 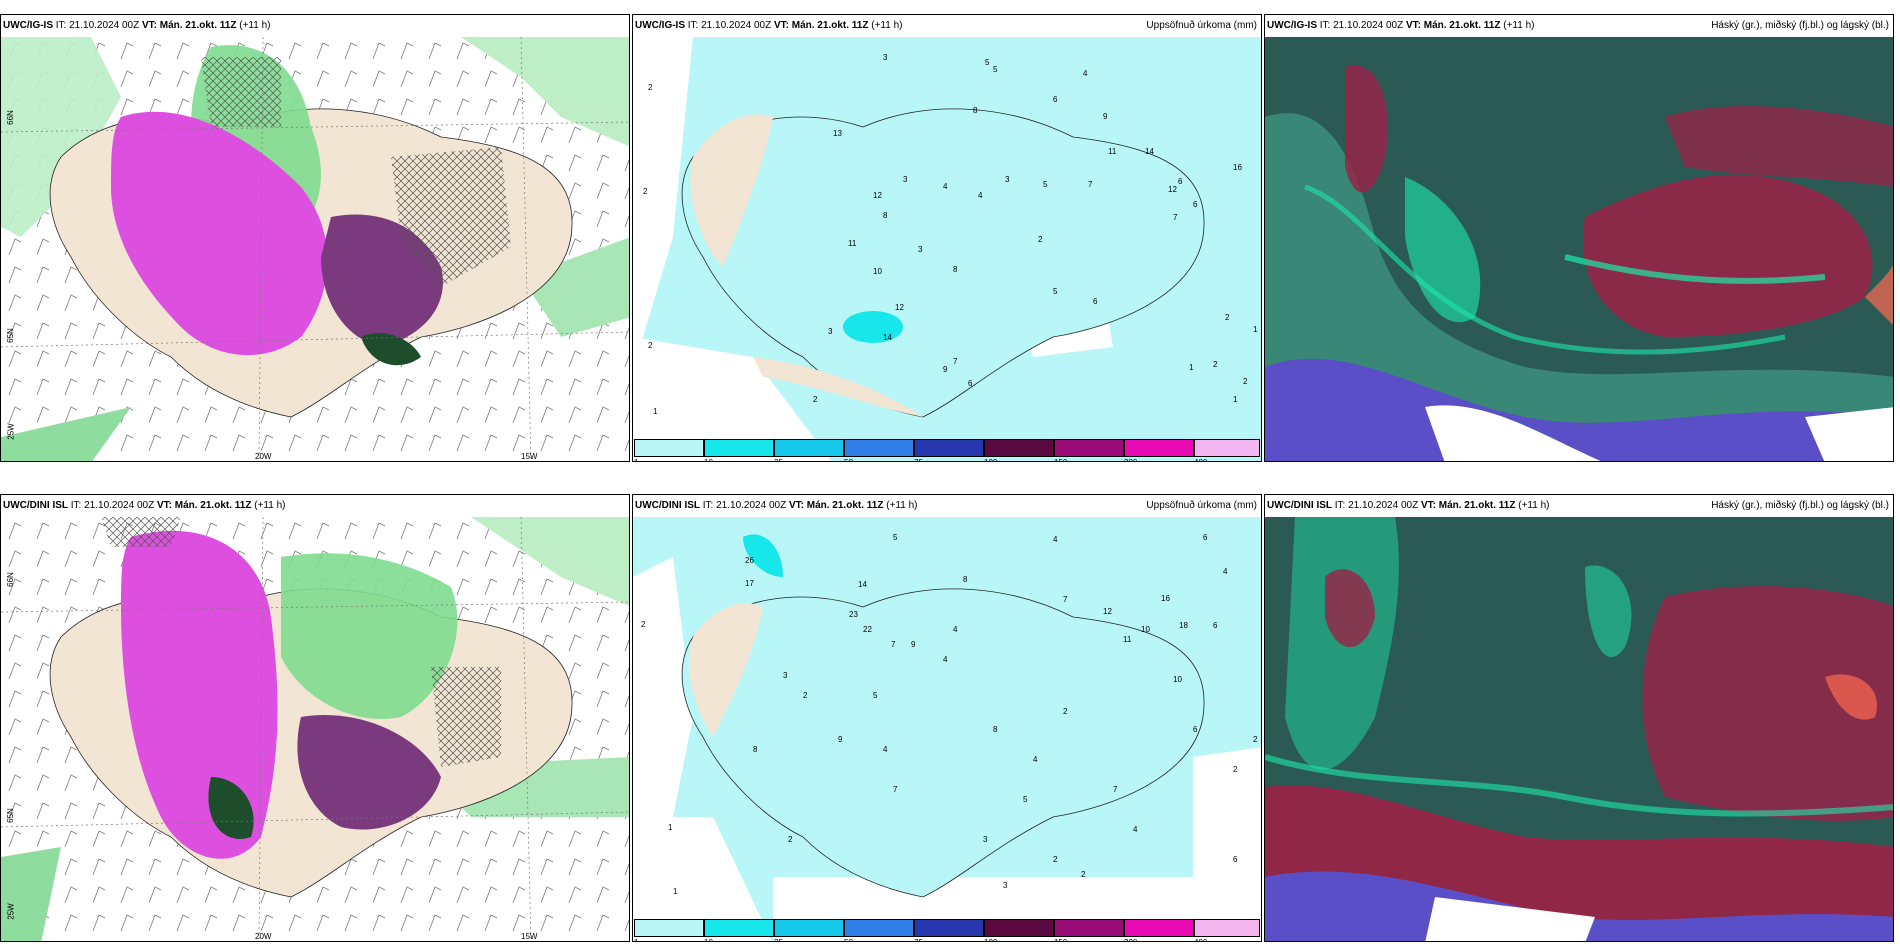 I want to click on lon-tick: 15W, so click(x=529, y=456).